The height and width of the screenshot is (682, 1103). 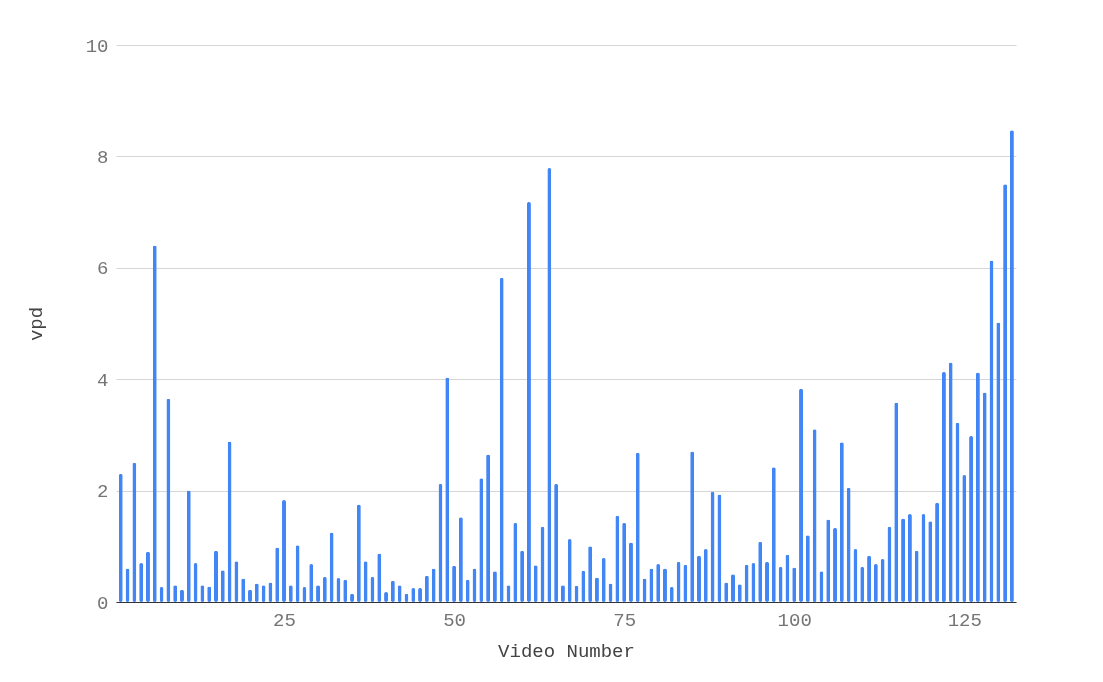 What do you see at coordinates (566, 651) in the screenshot?
I see `x-axis-title: Video Number` at bounding box center [566, 651].